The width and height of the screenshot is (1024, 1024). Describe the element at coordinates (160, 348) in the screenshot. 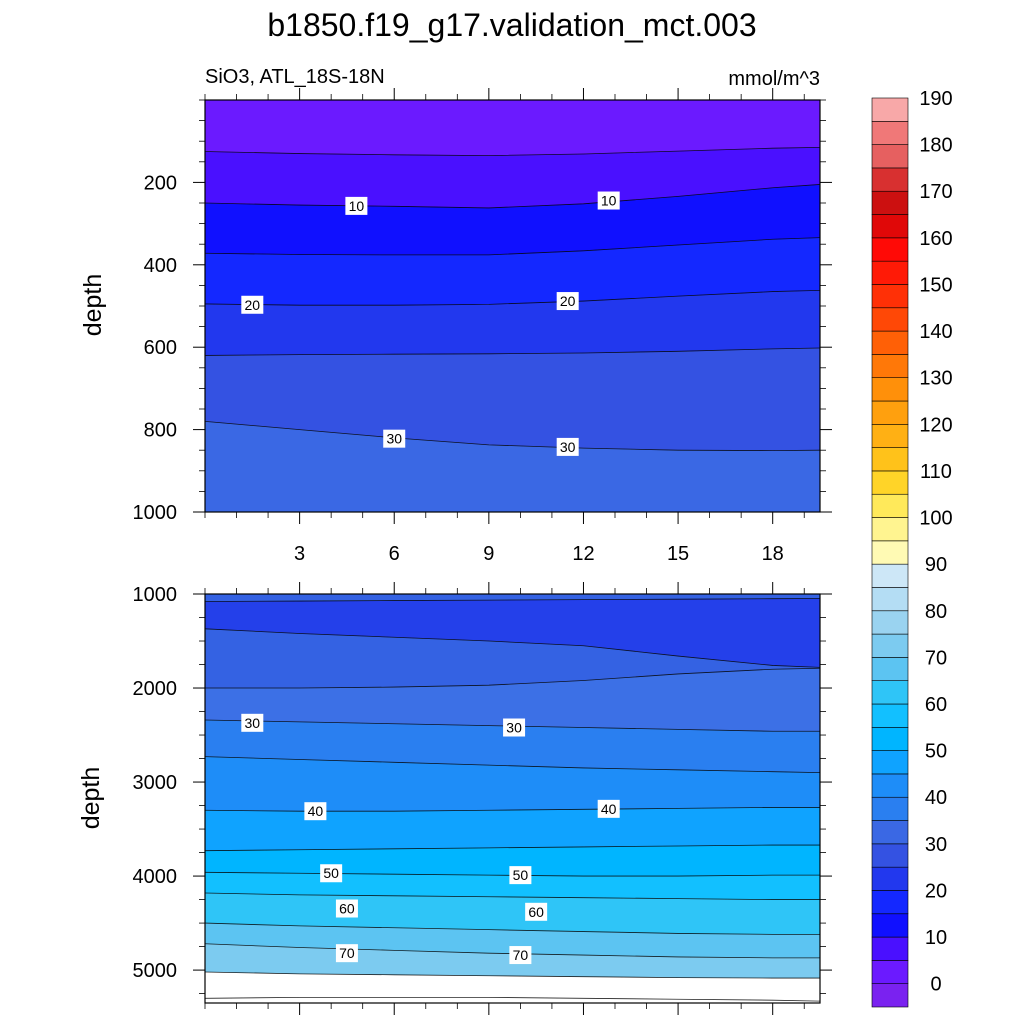

I see `upper-ytick-label-2: 600` at that location.